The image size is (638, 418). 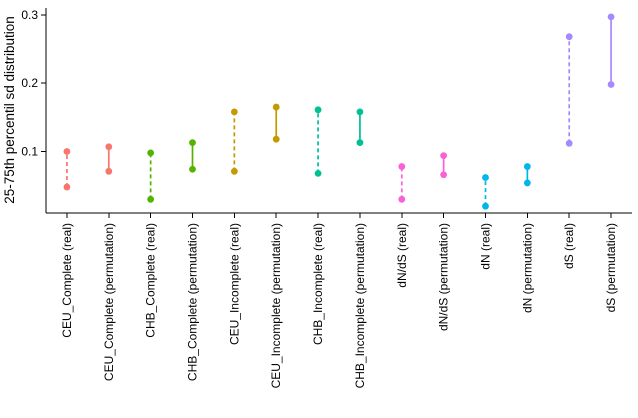 I want to click on x-tick-label: CHB_Incomplete (permutation), so click(x=360, y=305).